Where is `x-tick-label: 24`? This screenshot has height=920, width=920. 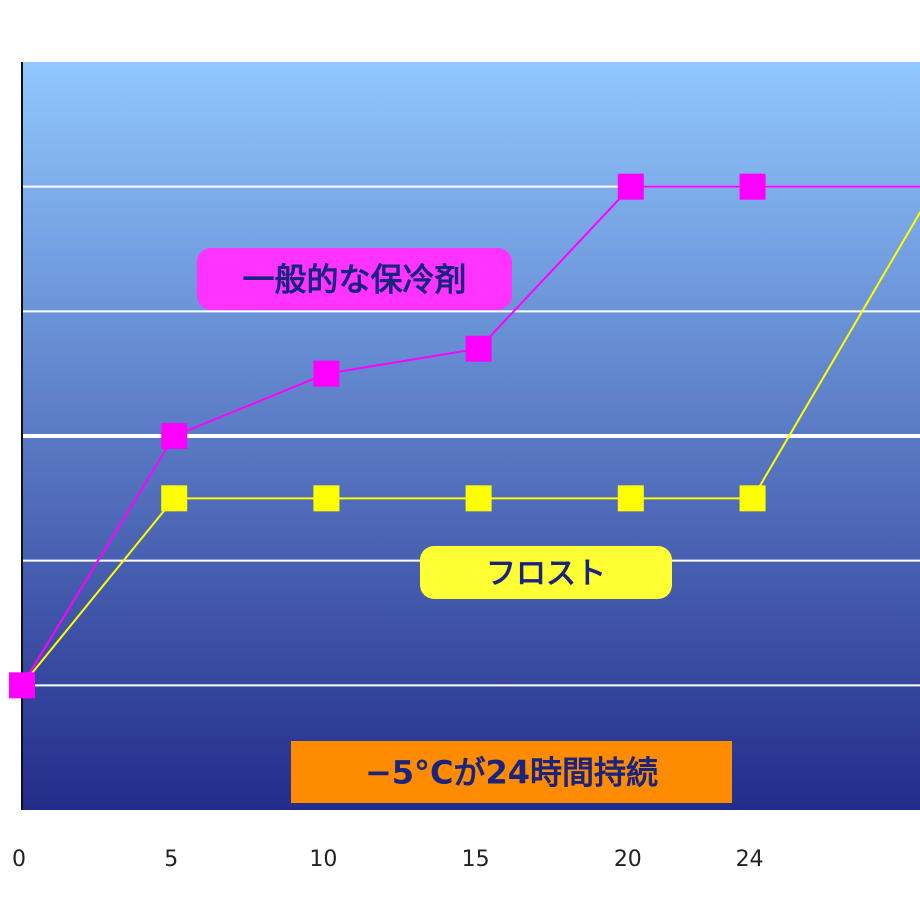
x-tick-label: 24 is located at coordinates (750, 859).